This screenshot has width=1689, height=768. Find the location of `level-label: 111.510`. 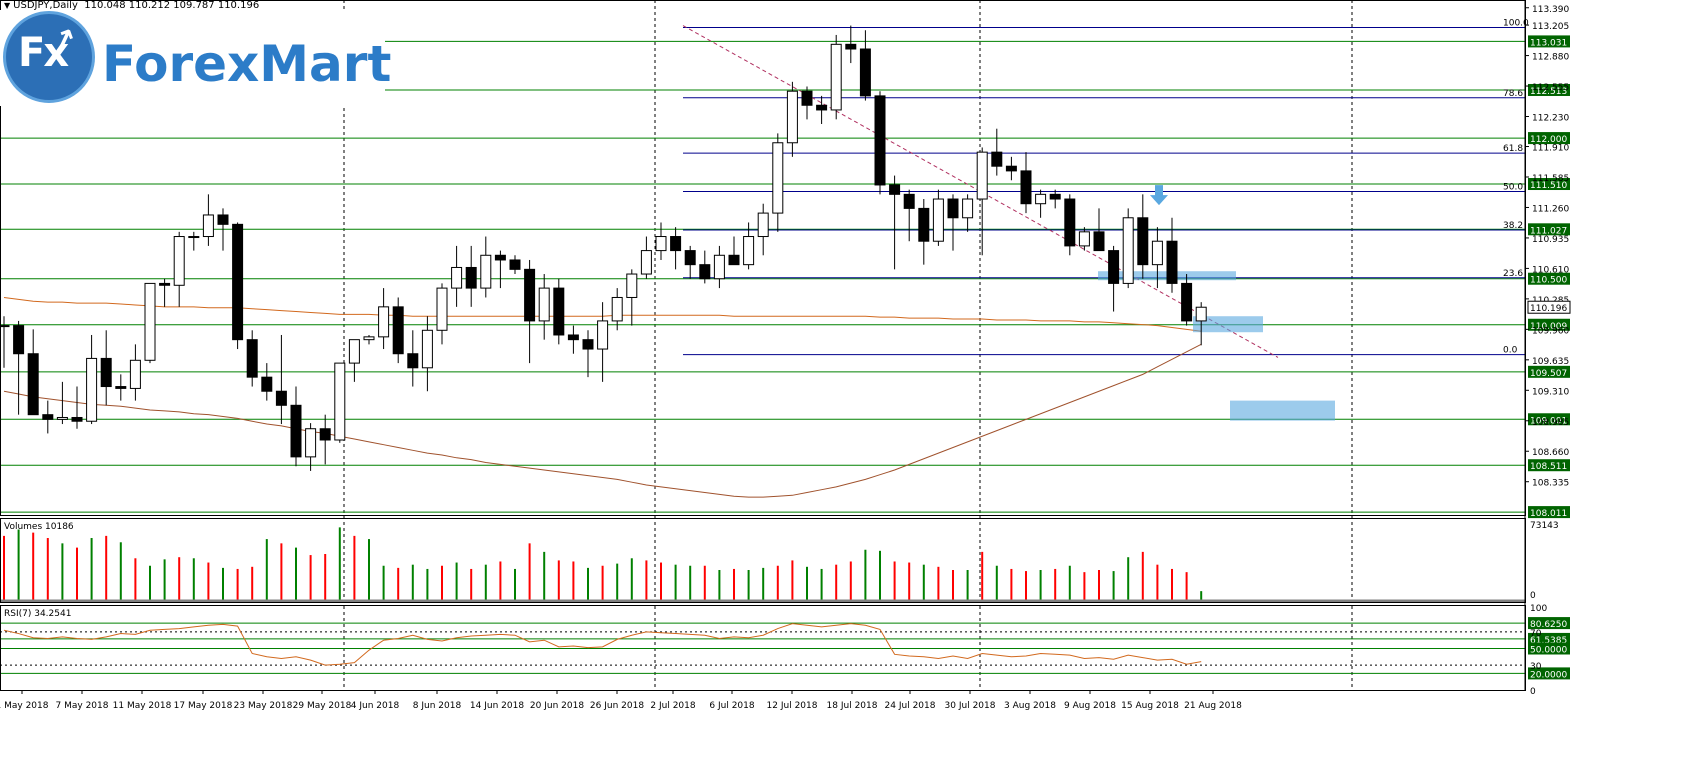

level-label: 111.510 is located at coordinates (1548, 186).